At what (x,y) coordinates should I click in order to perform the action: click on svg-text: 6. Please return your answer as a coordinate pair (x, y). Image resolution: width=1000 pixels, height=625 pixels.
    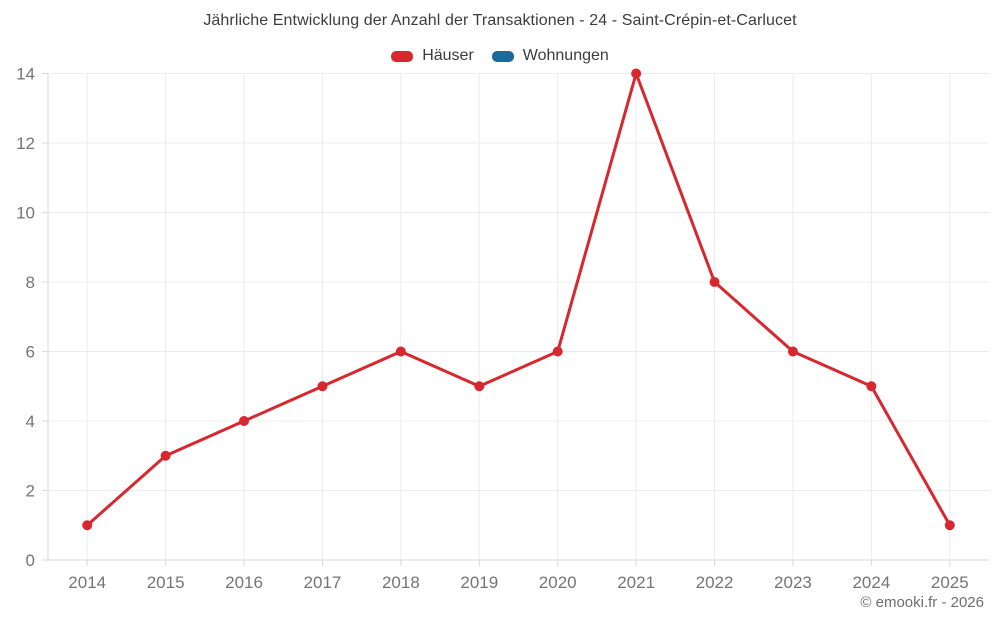
    Looking at the image, I should click on (30, 352).